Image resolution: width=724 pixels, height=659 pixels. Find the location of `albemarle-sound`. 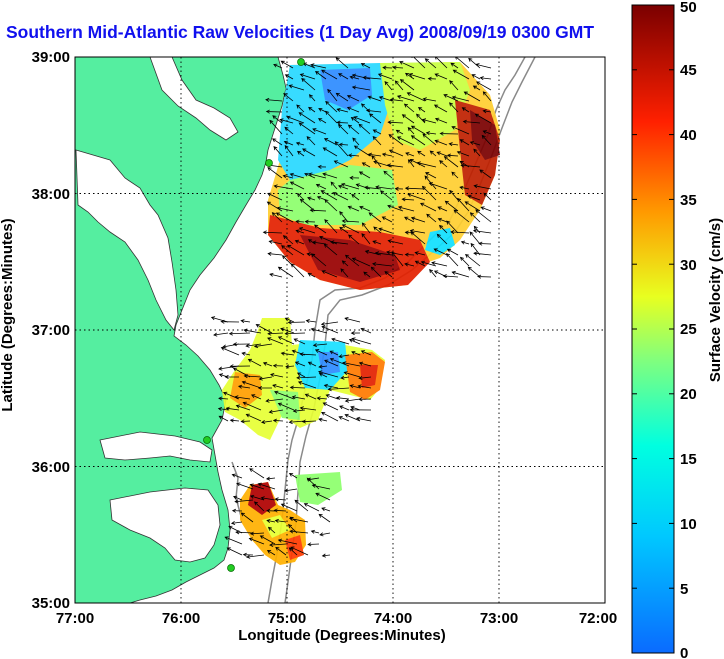

albemarle-sound is located at coordinates (156, 447).